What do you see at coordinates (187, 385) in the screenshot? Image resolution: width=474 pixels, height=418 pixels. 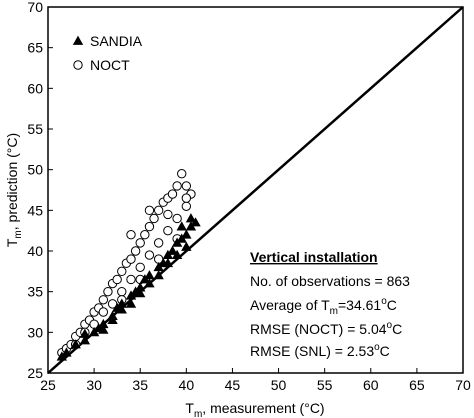 I see `x-tick-label: 40` at bounding box center [187, 385].